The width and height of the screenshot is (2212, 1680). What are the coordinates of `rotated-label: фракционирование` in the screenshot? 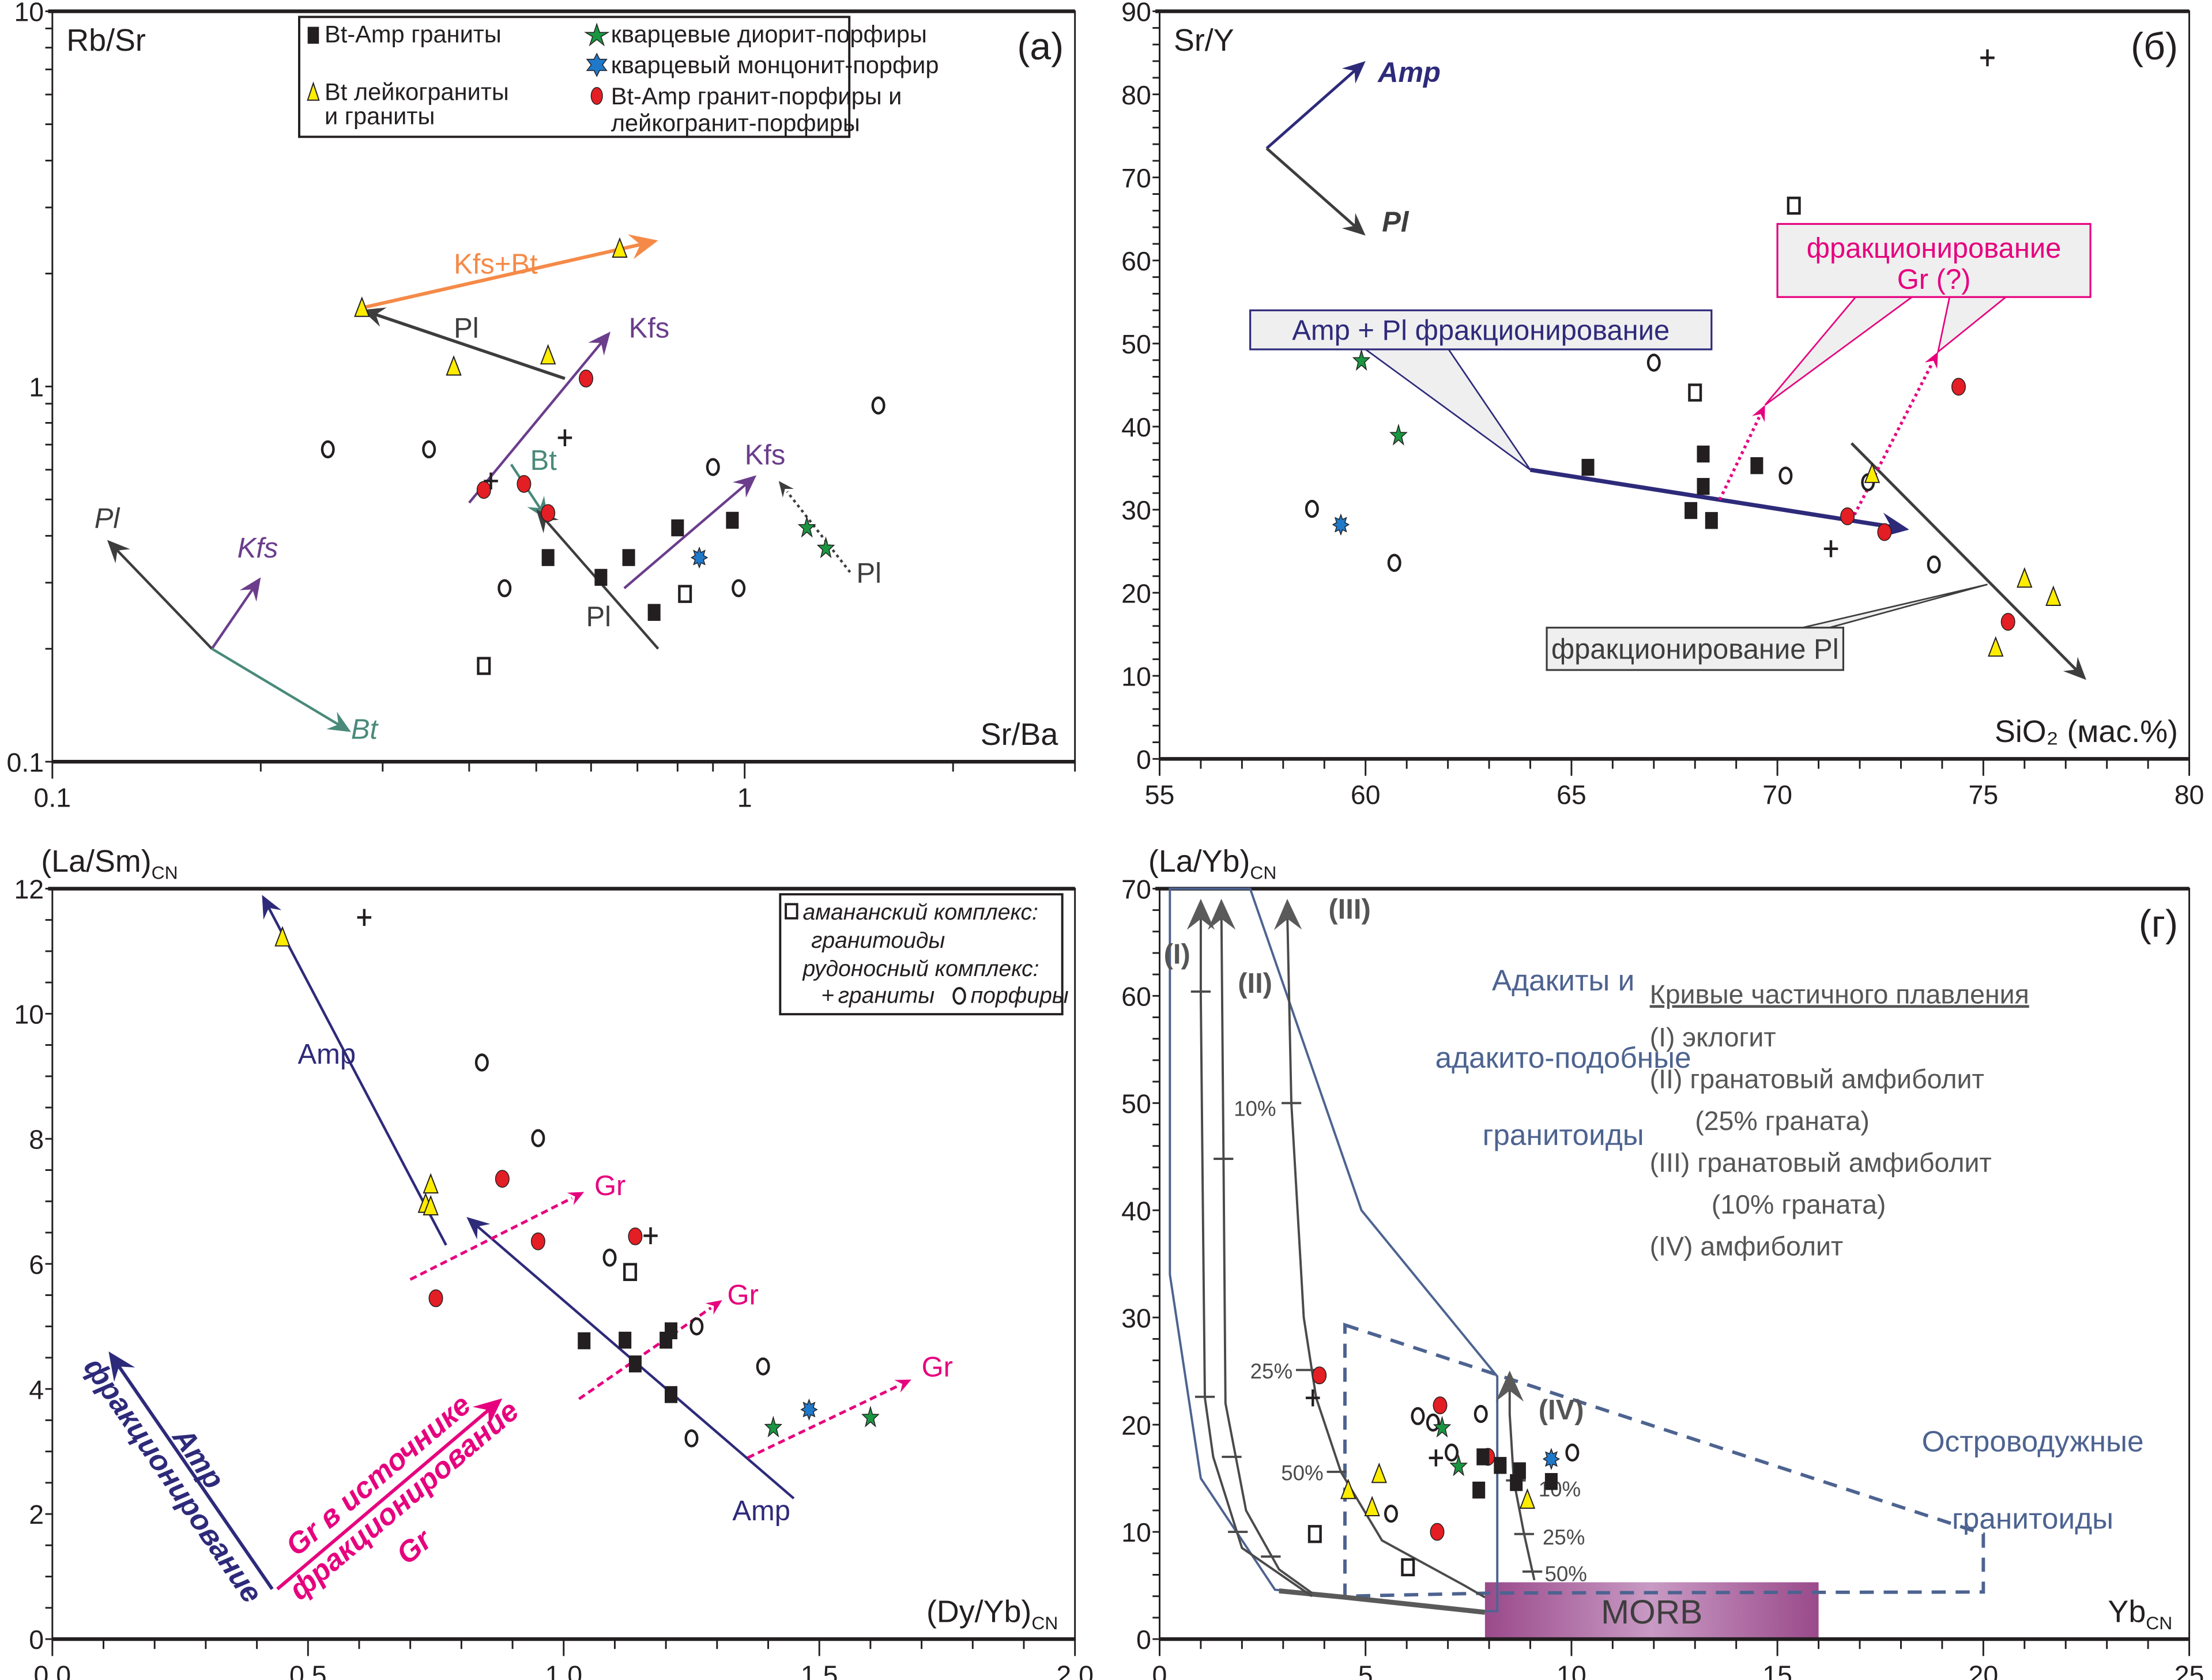 It's located at (404, 1500).